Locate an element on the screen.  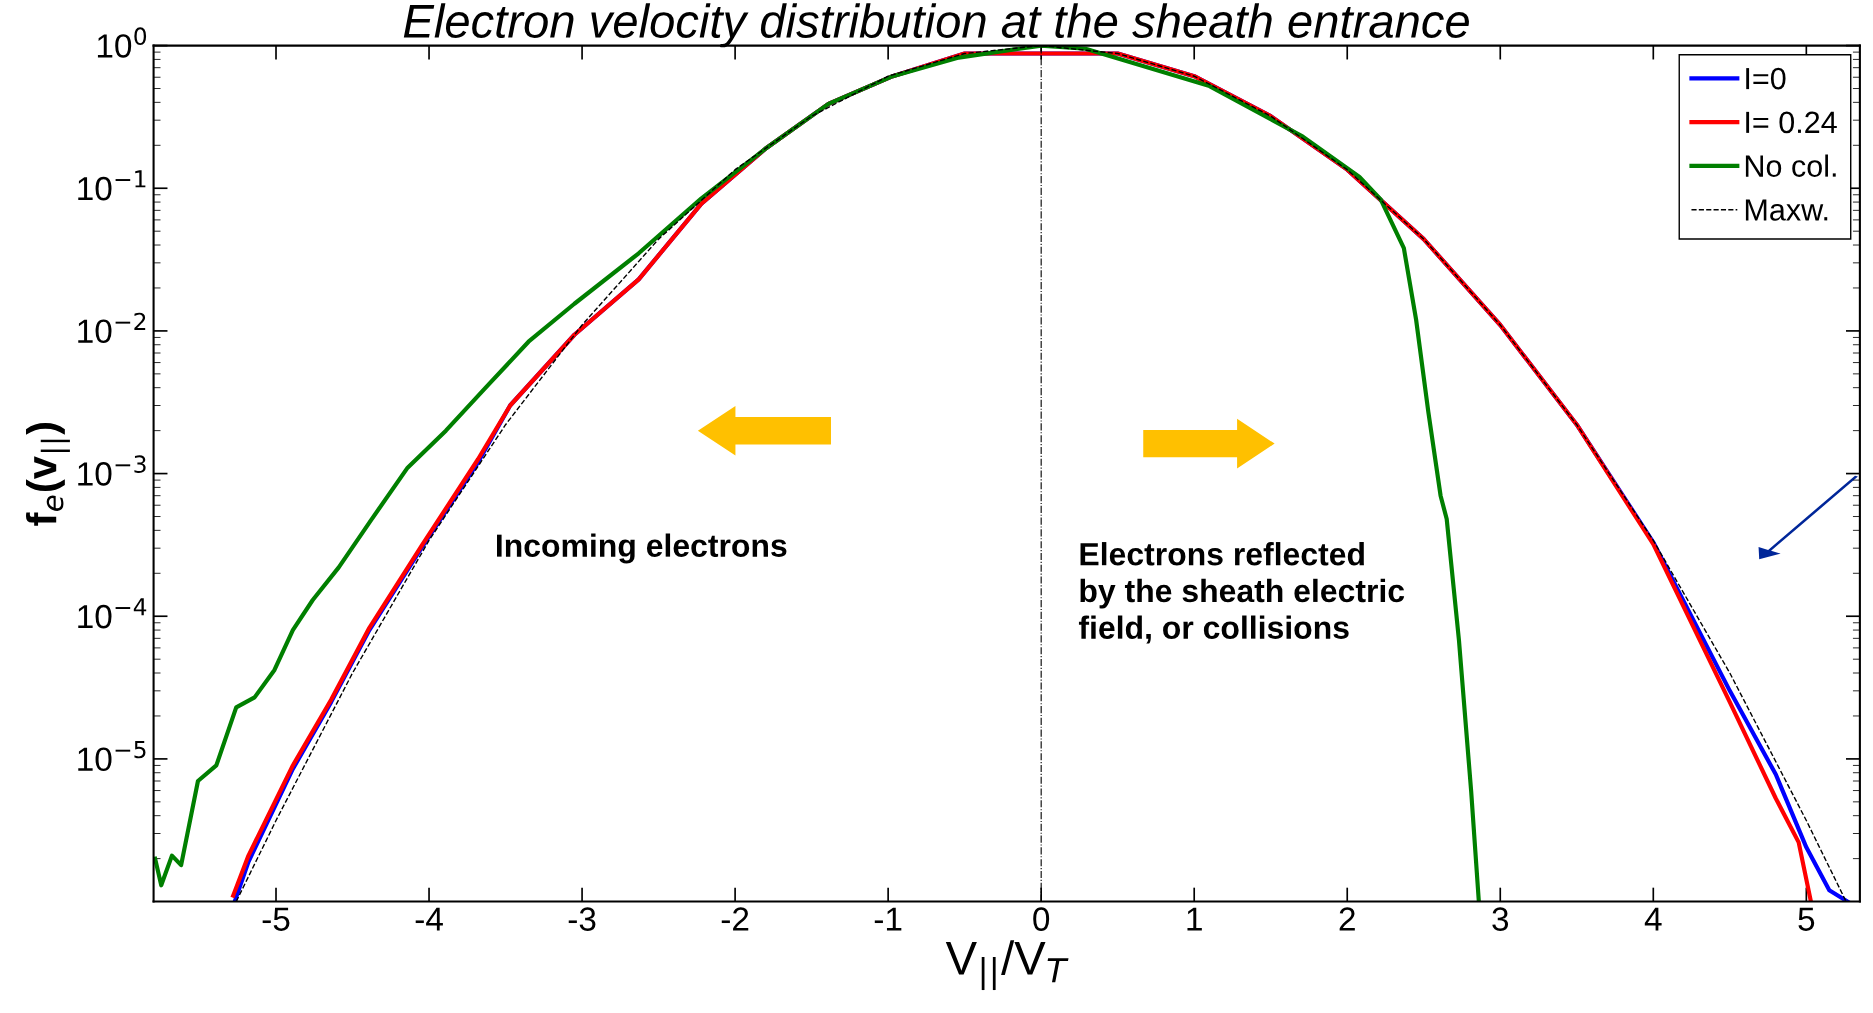
x-tick-label: 0 is located at coordinates (1041, 919).